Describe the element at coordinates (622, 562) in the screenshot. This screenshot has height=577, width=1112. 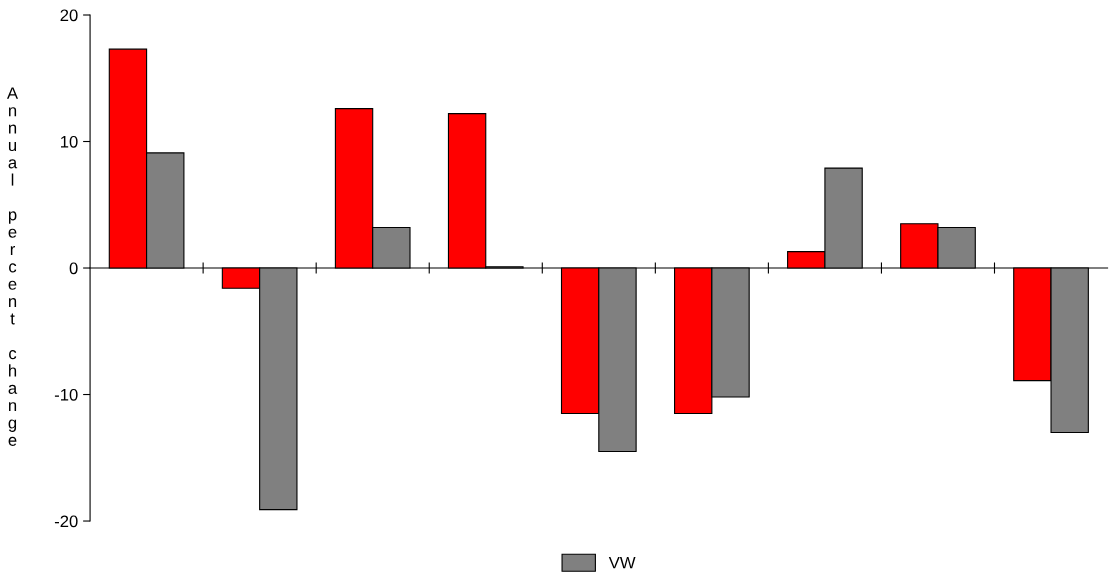
I see `legend-label: VW` at that location.